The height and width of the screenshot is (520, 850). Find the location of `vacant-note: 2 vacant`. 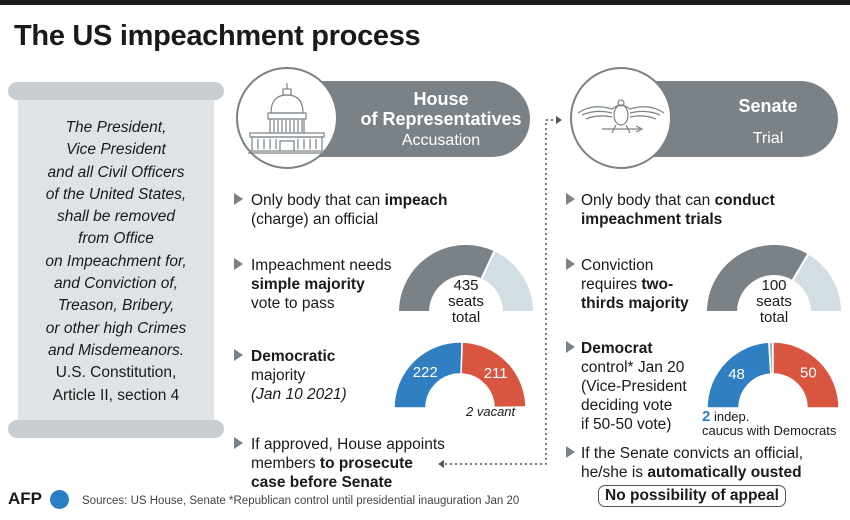

vacant-note: 2 vacant is located at coordinates (491, 411).